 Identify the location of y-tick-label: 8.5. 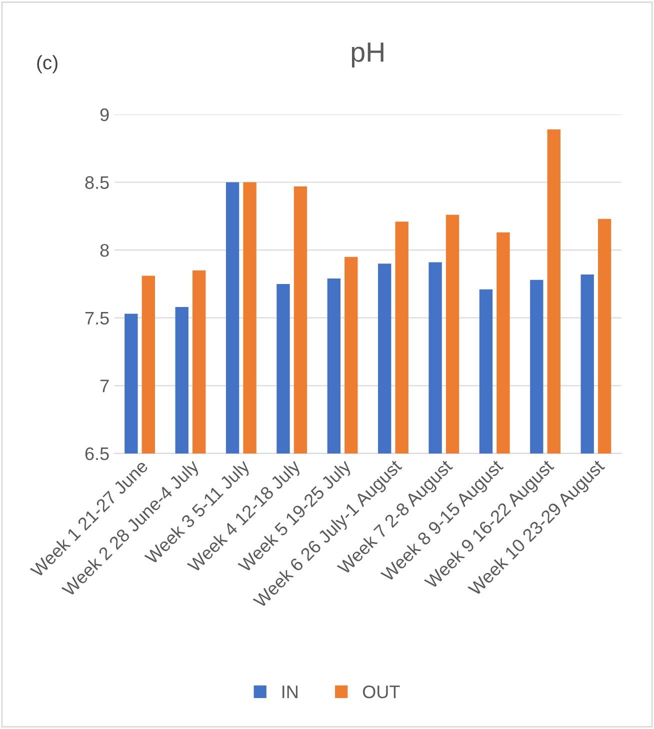
(97, 182).